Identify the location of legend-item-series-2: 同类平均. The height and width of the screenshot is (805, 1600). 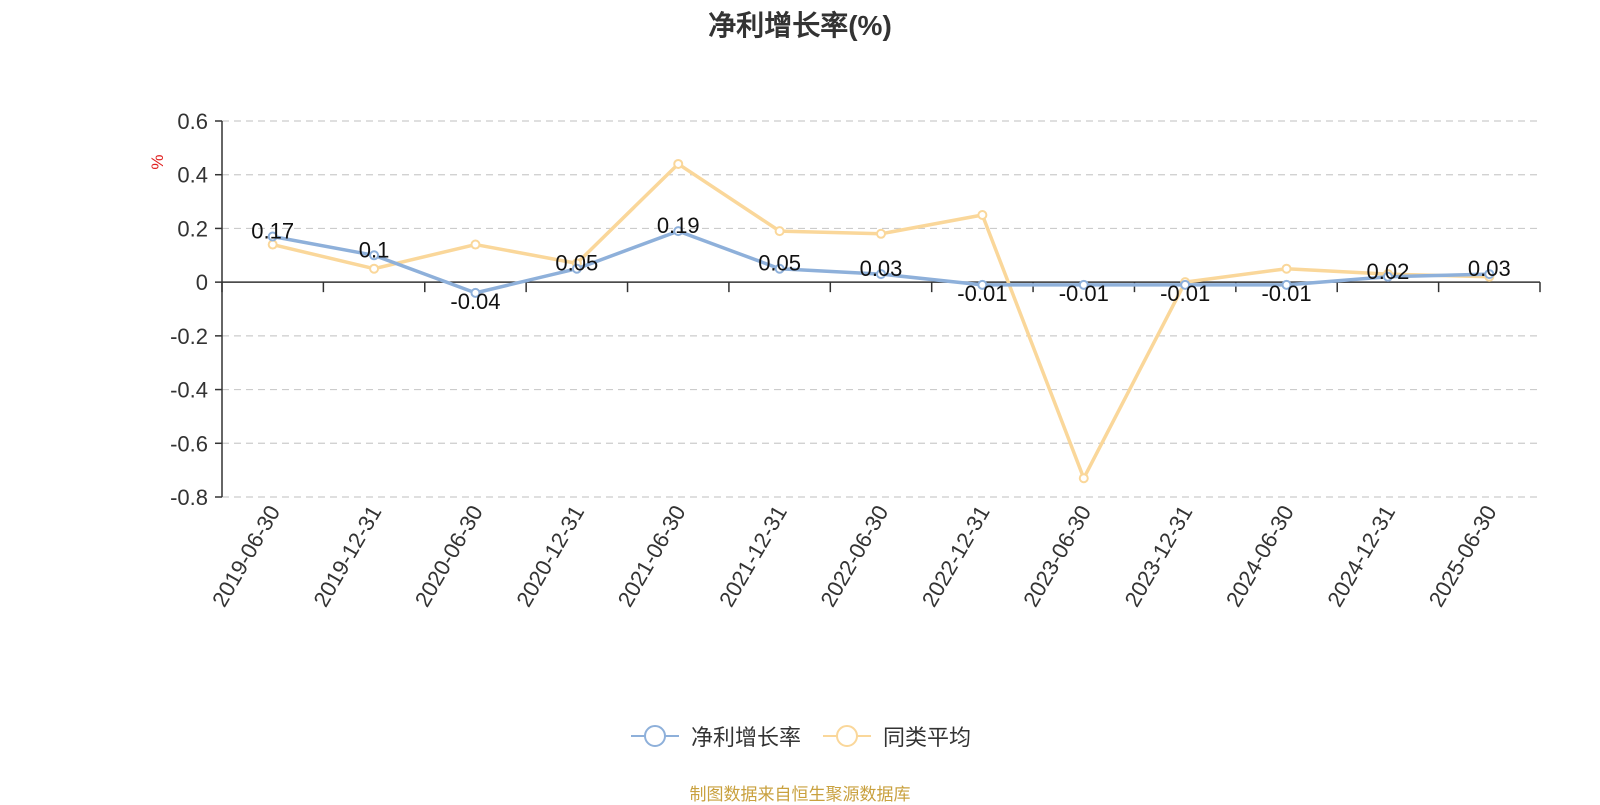
(896, 736).